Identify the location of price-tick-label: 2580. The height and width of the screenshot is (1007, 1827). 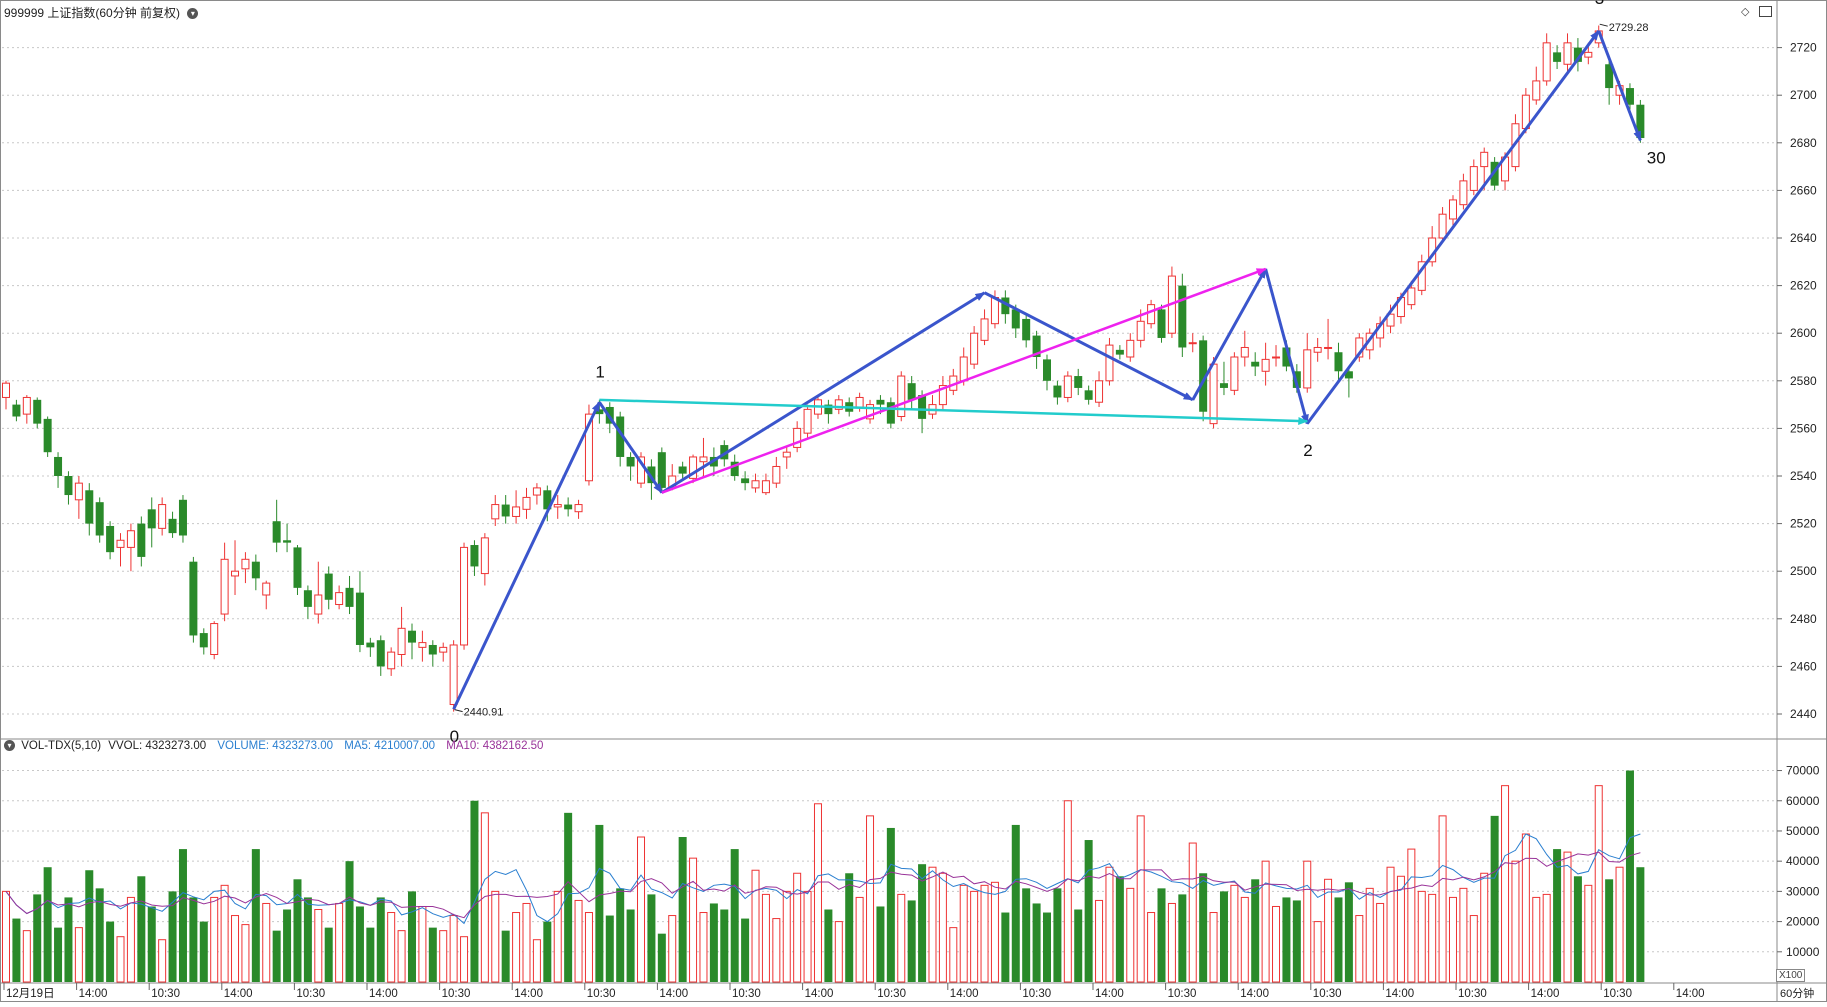
(1803, 381).